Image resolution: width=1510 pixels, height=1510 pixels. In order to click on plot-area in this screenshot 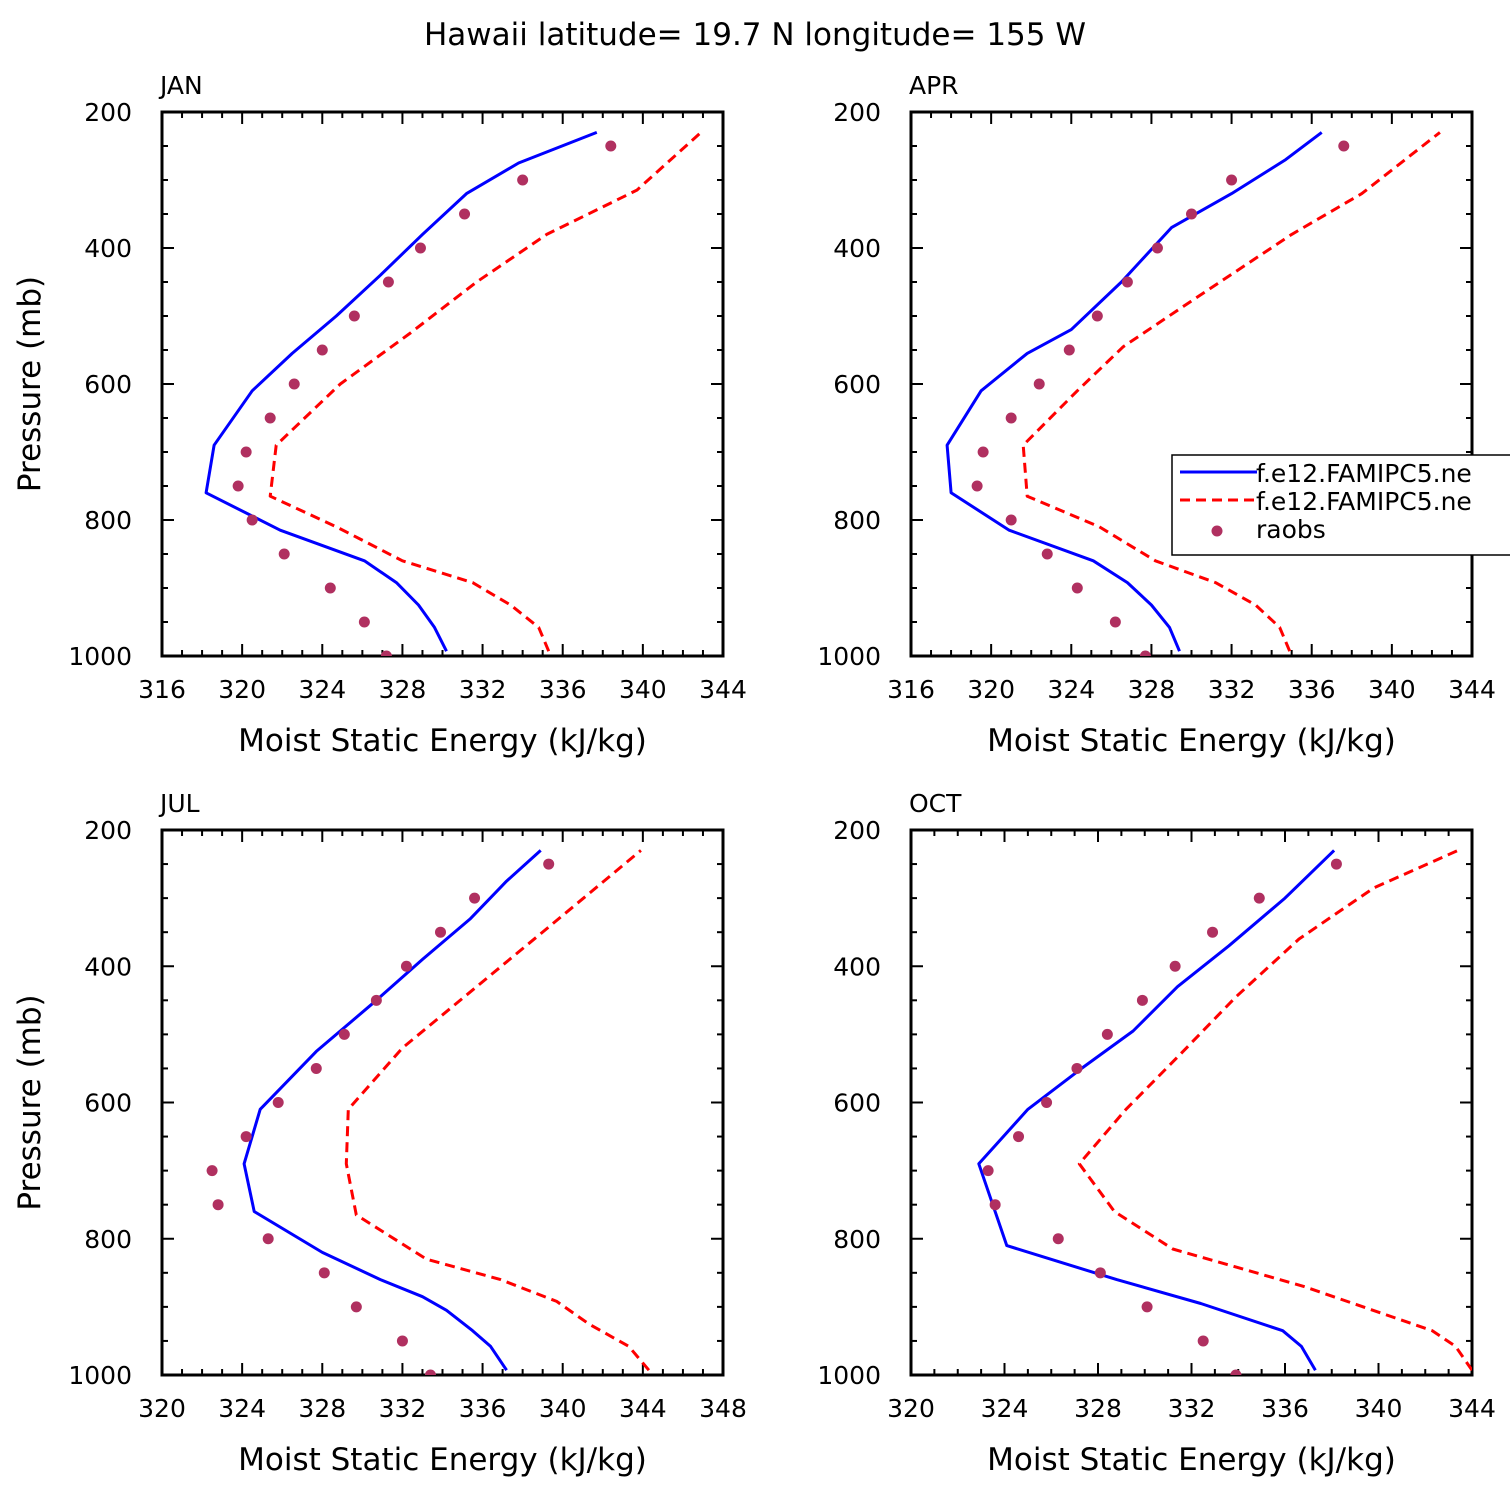, I will do `click(1224, 1112)`.